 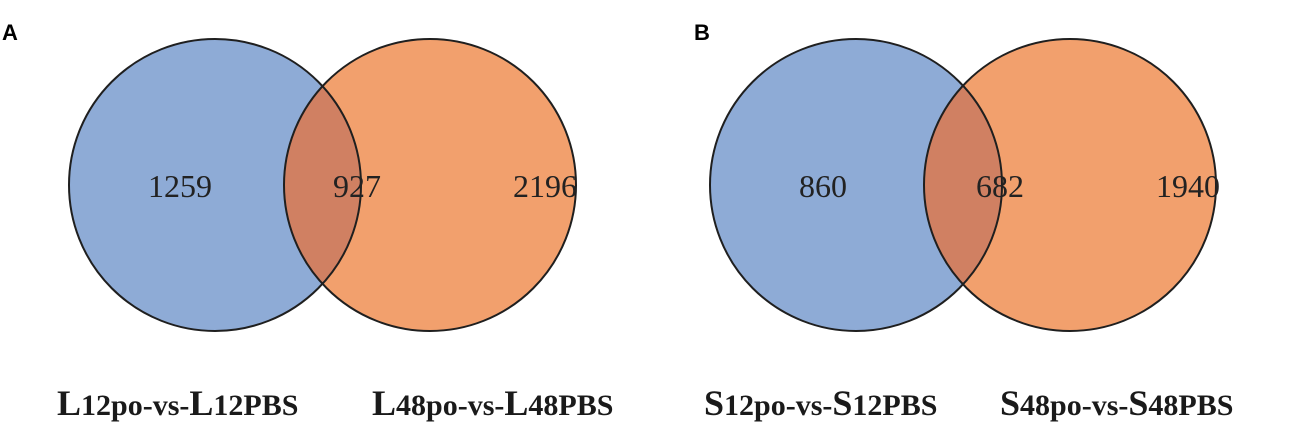 I want to click on venn-b-overlap-count: 682, so click(x=1000, y=186).